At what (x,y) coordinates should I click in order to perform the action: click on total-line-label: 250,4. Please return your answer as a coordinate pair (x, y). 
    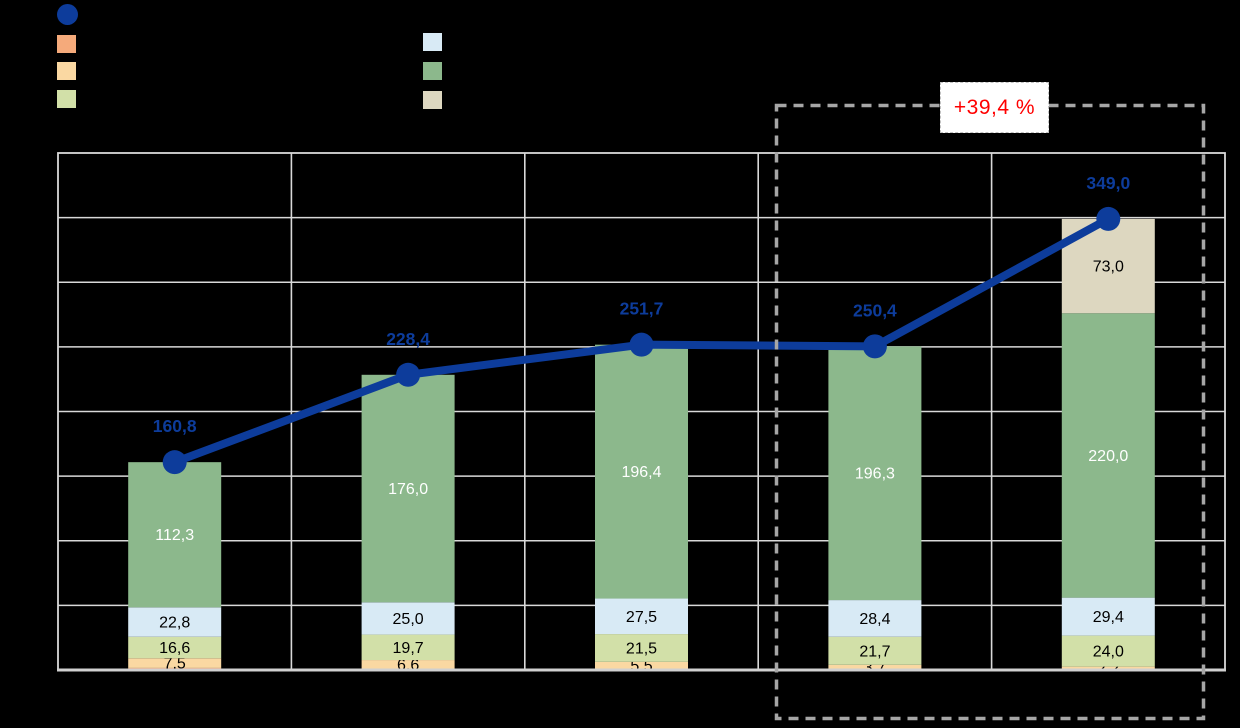
    Looking at the image, I should click on (875, 310).